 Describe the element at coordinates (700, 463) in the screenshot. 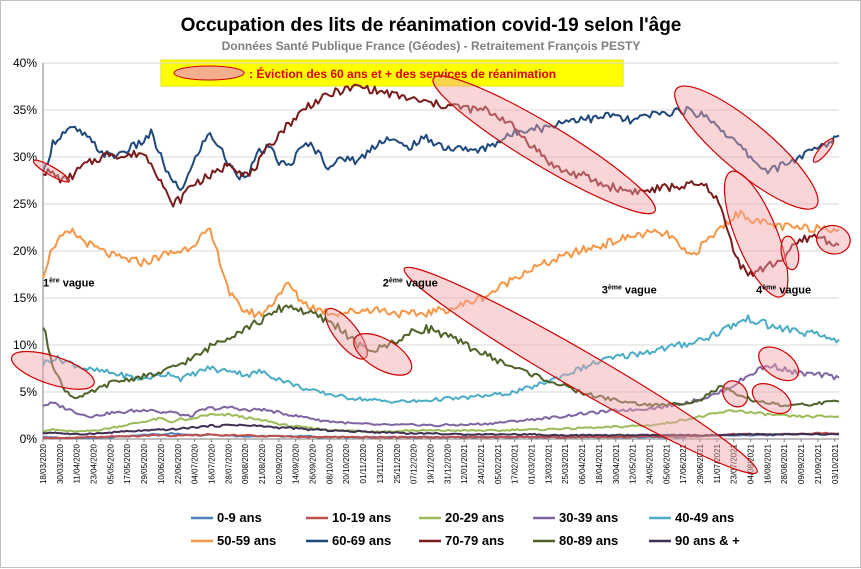

I see `x-tick-label: 29/06/2021` at that location.